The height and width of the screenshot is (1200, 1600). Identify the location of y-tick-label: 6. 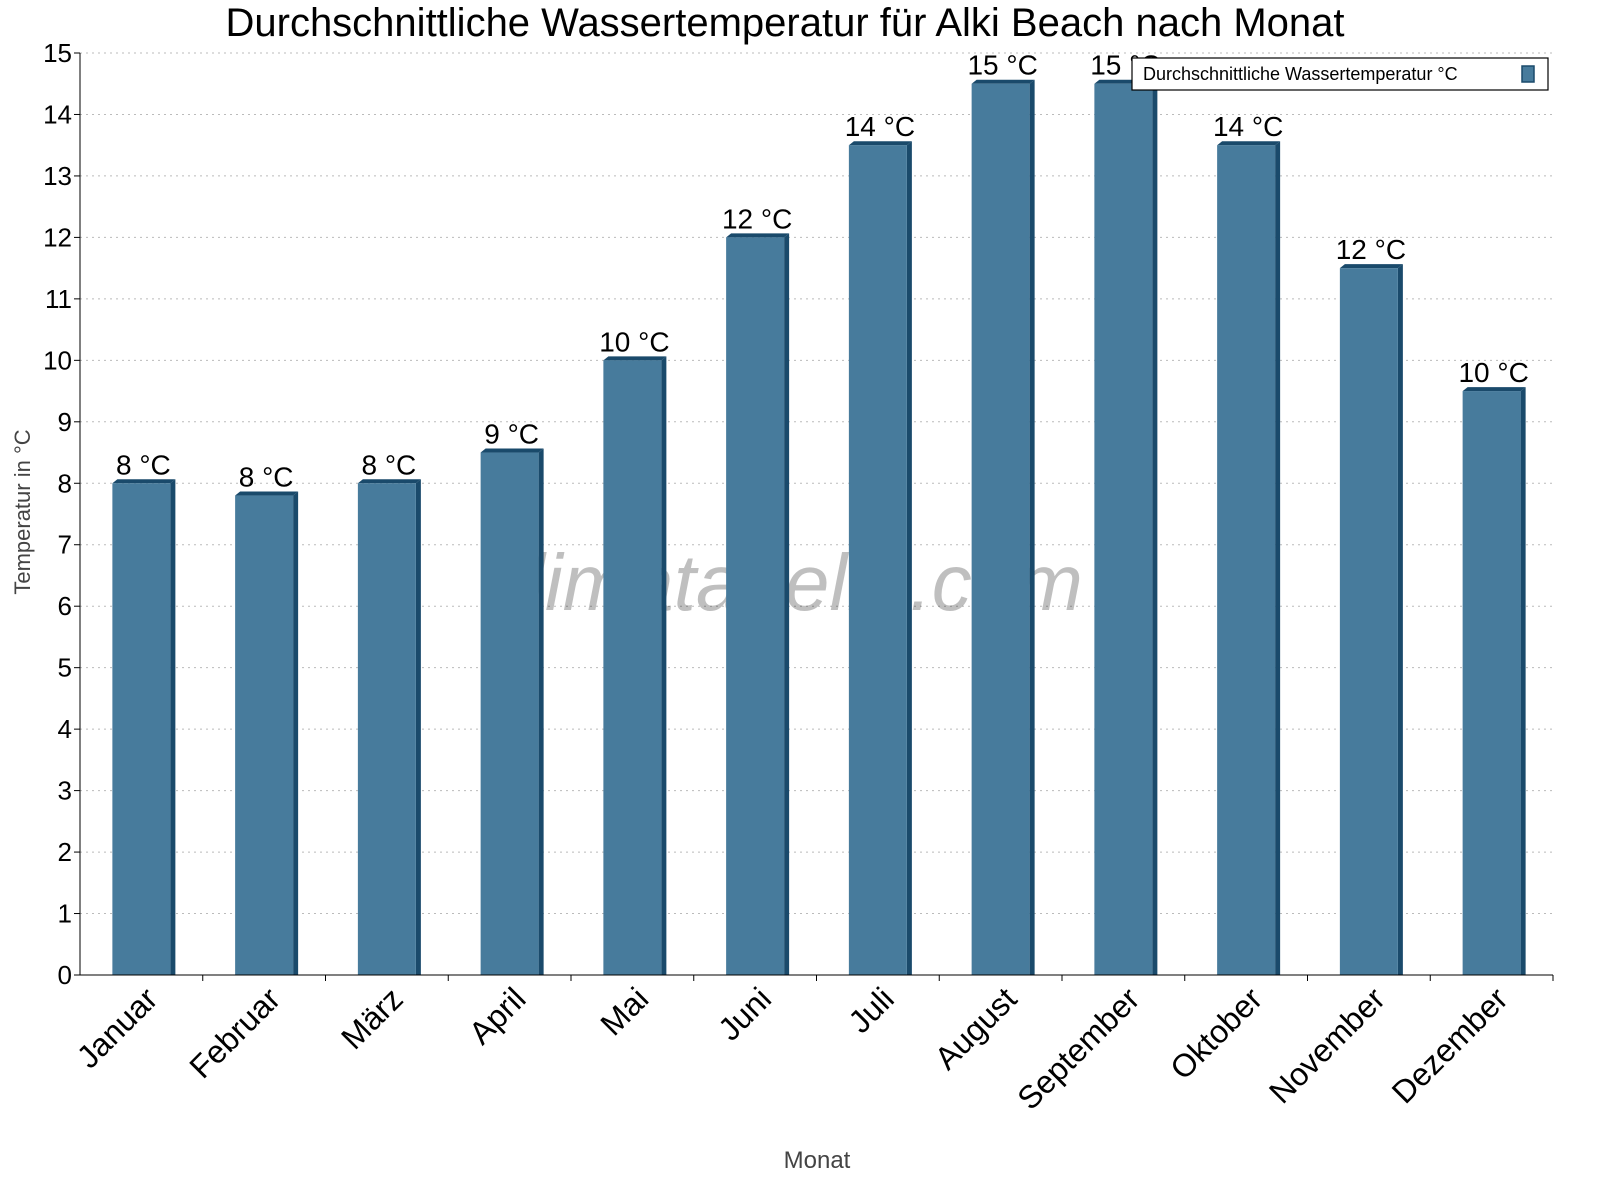
(65, 606).